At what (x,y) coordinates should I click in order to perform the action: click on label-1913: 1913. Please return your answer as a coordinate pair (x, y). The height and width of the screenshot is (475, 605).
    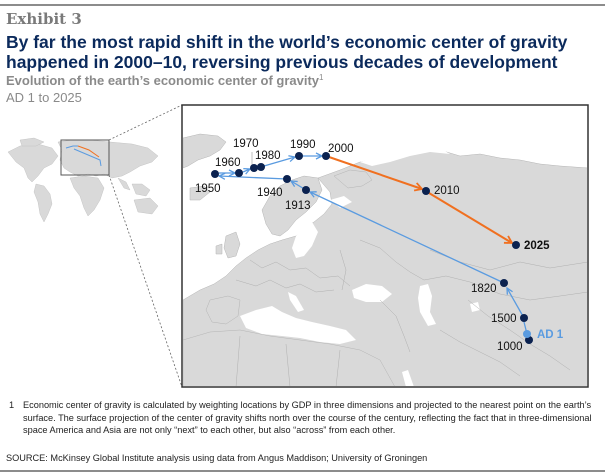
    Looking at the image, I should click on (298, 206).